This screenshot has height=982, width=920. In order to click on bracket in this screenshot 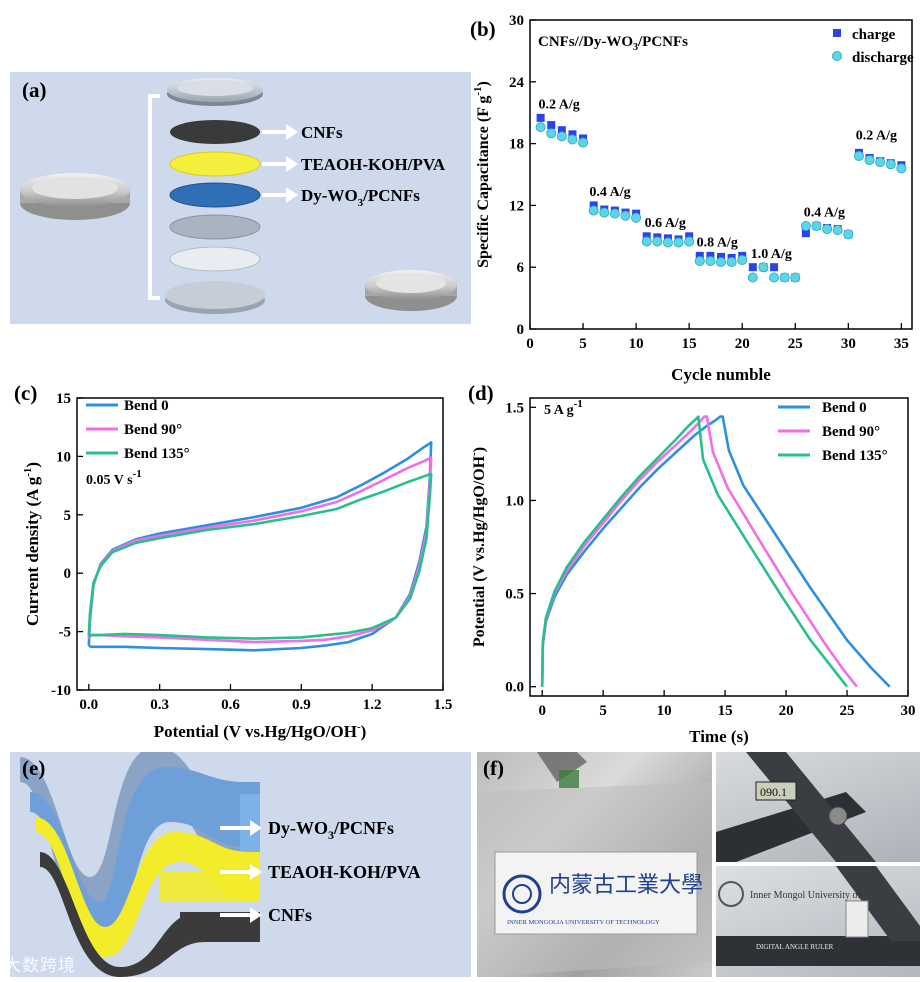, I will do `click(154, 197)`.